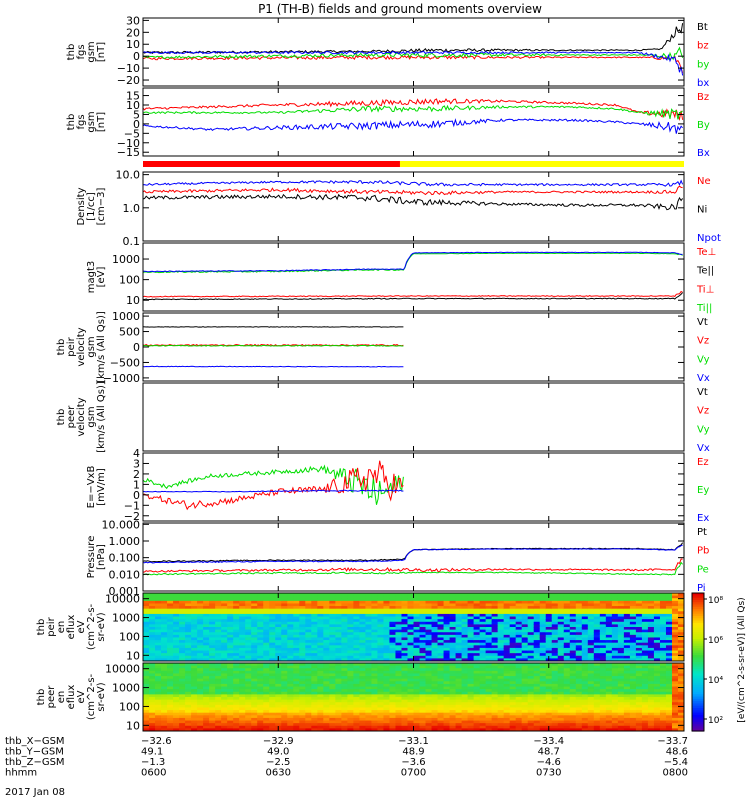 The height and width of the screenshot is (800, 750). Describe the element at coordinates (35, 762) in the screenshot. I see `x-row-name: thb_Z−GSM` at that location.